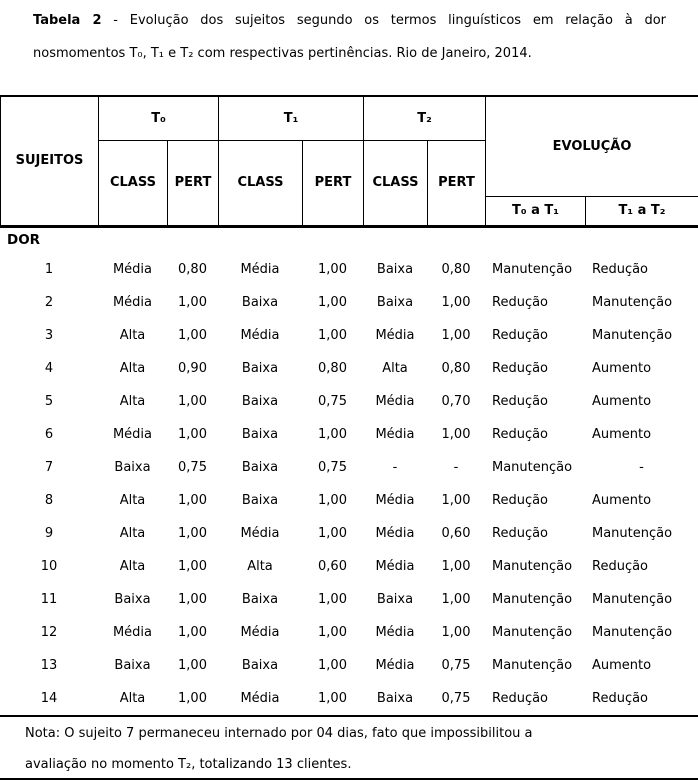 The height and width of the screenshot is (781, 698). Describe the element at coordinates (49, 401) in the screenshot. I see `cell-sujeito: 5` at that location.